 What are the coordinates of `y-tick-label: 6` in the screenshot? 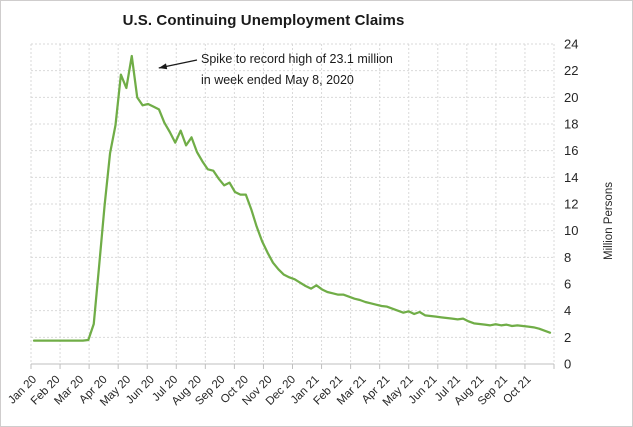 It's located at (567, 284).